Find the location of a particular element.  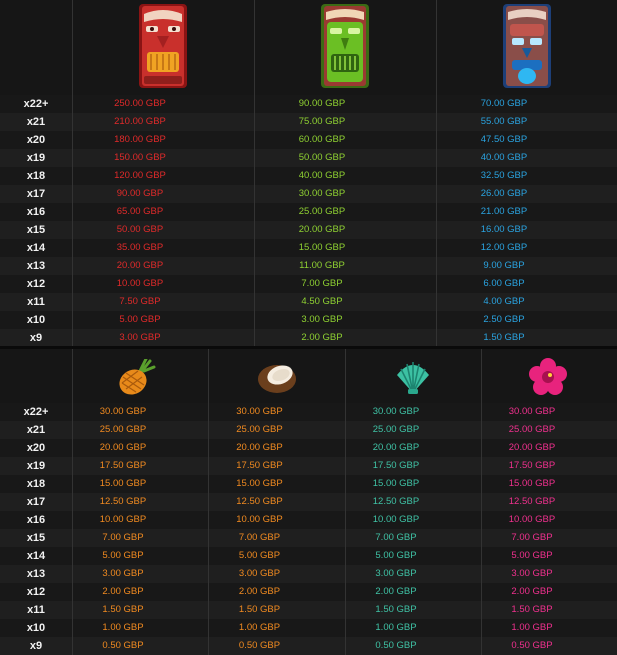

table-row: x15 50.00 GBP 20.00 GBP 16.00 GBP is located at coordinates (308, 230).